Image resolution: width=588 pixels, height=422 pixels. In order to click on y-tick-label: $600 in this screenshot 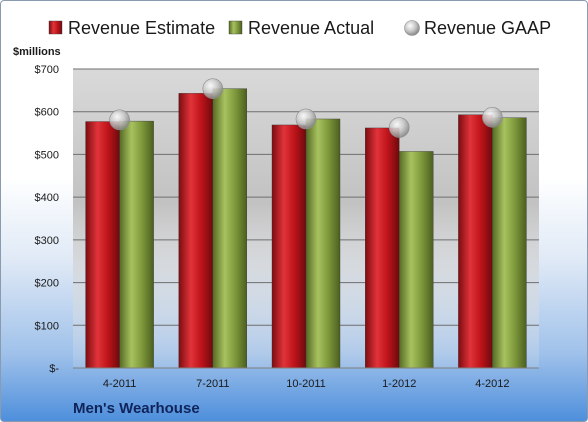, I will do `click(47, 113)`.